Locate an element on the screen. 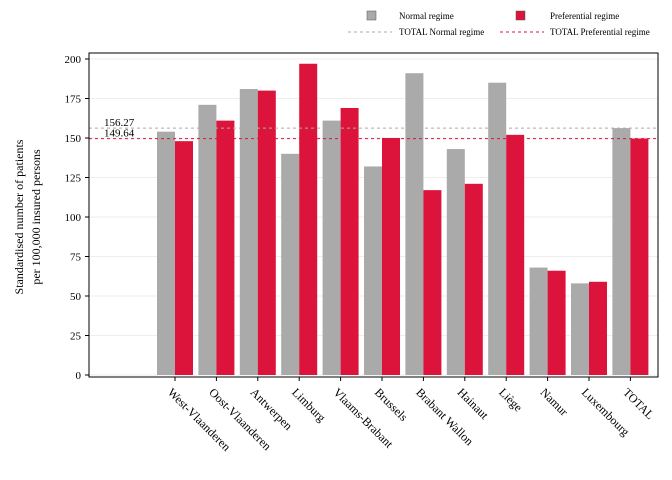  legend-label-total-preferential: TOTAL Preferential regime is located at coordinates (600, 32).